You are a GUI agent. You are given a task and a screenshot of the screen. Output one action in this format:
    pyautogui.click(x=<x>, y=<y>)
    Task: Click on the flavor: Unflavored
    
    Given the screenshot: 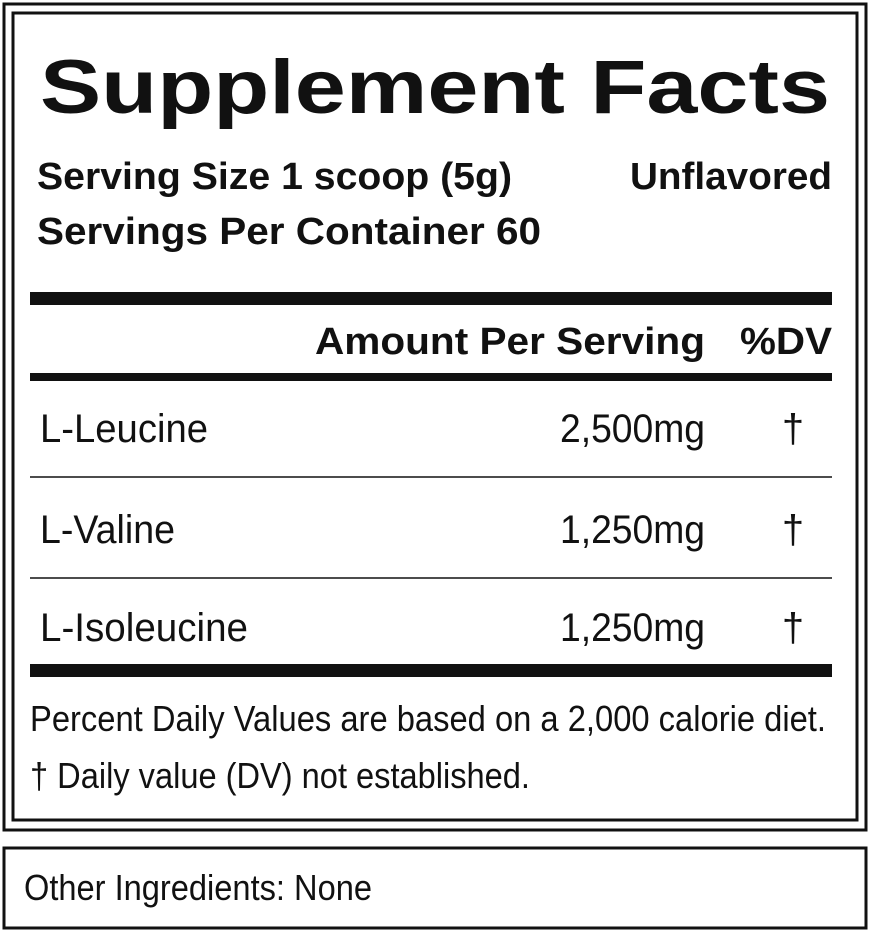 What is the action you would take?
    pyautogui.click(x=731, y=177)
    